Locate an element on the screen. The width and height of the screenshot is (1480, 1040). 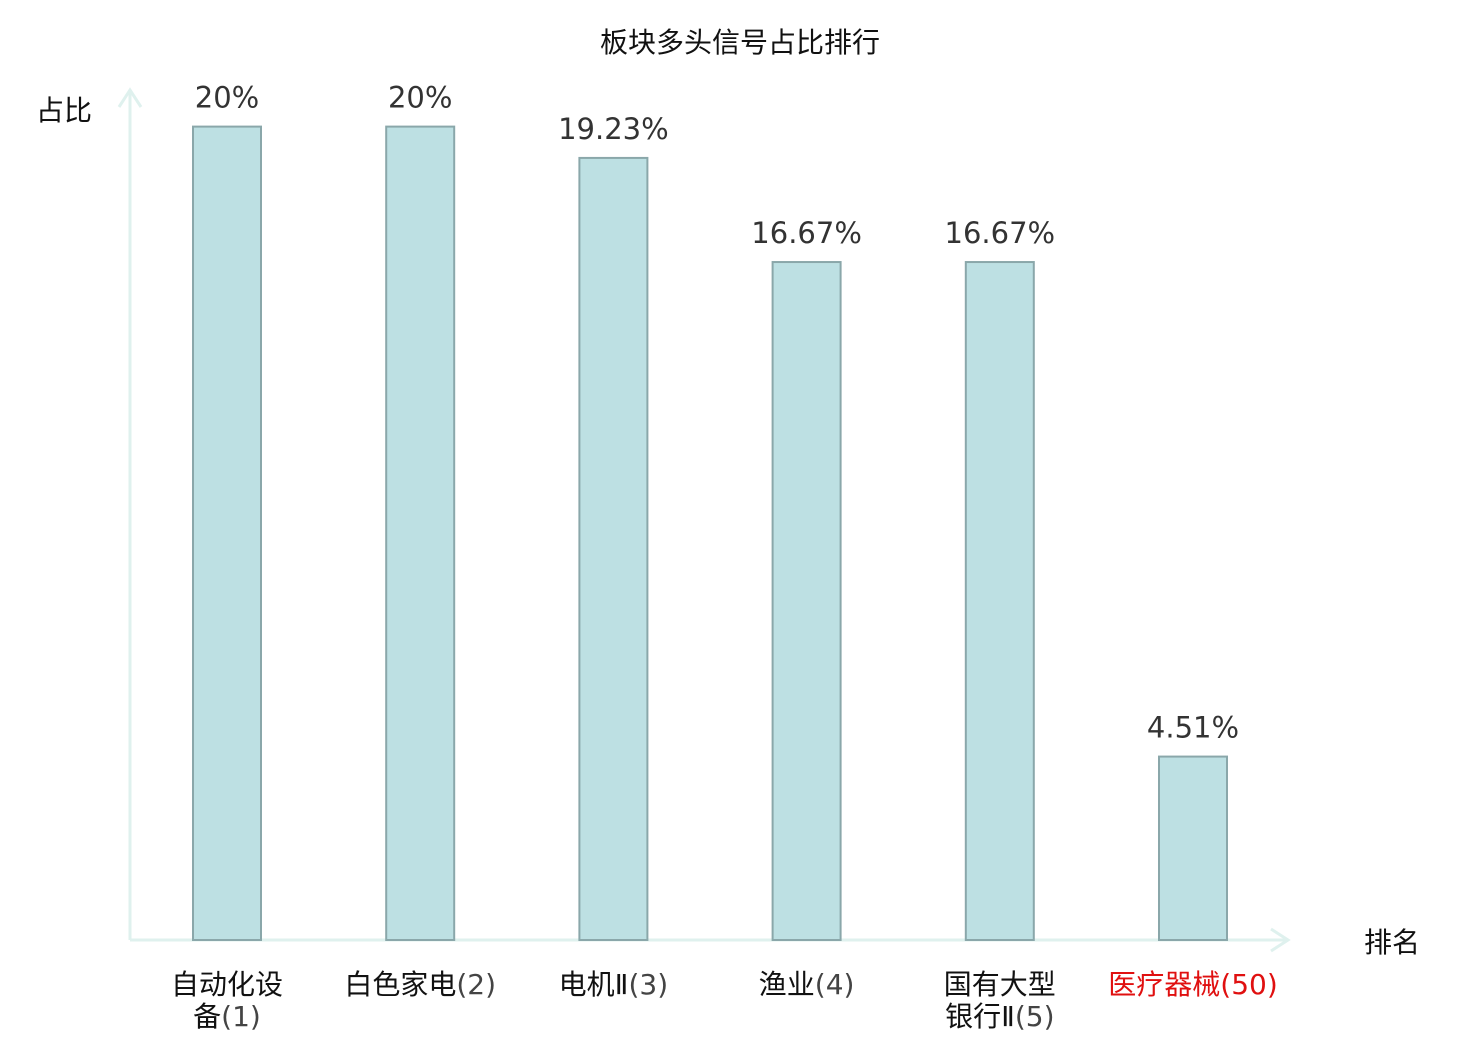
value-label-5: 16.67% is located at coordinates (1000, 233).